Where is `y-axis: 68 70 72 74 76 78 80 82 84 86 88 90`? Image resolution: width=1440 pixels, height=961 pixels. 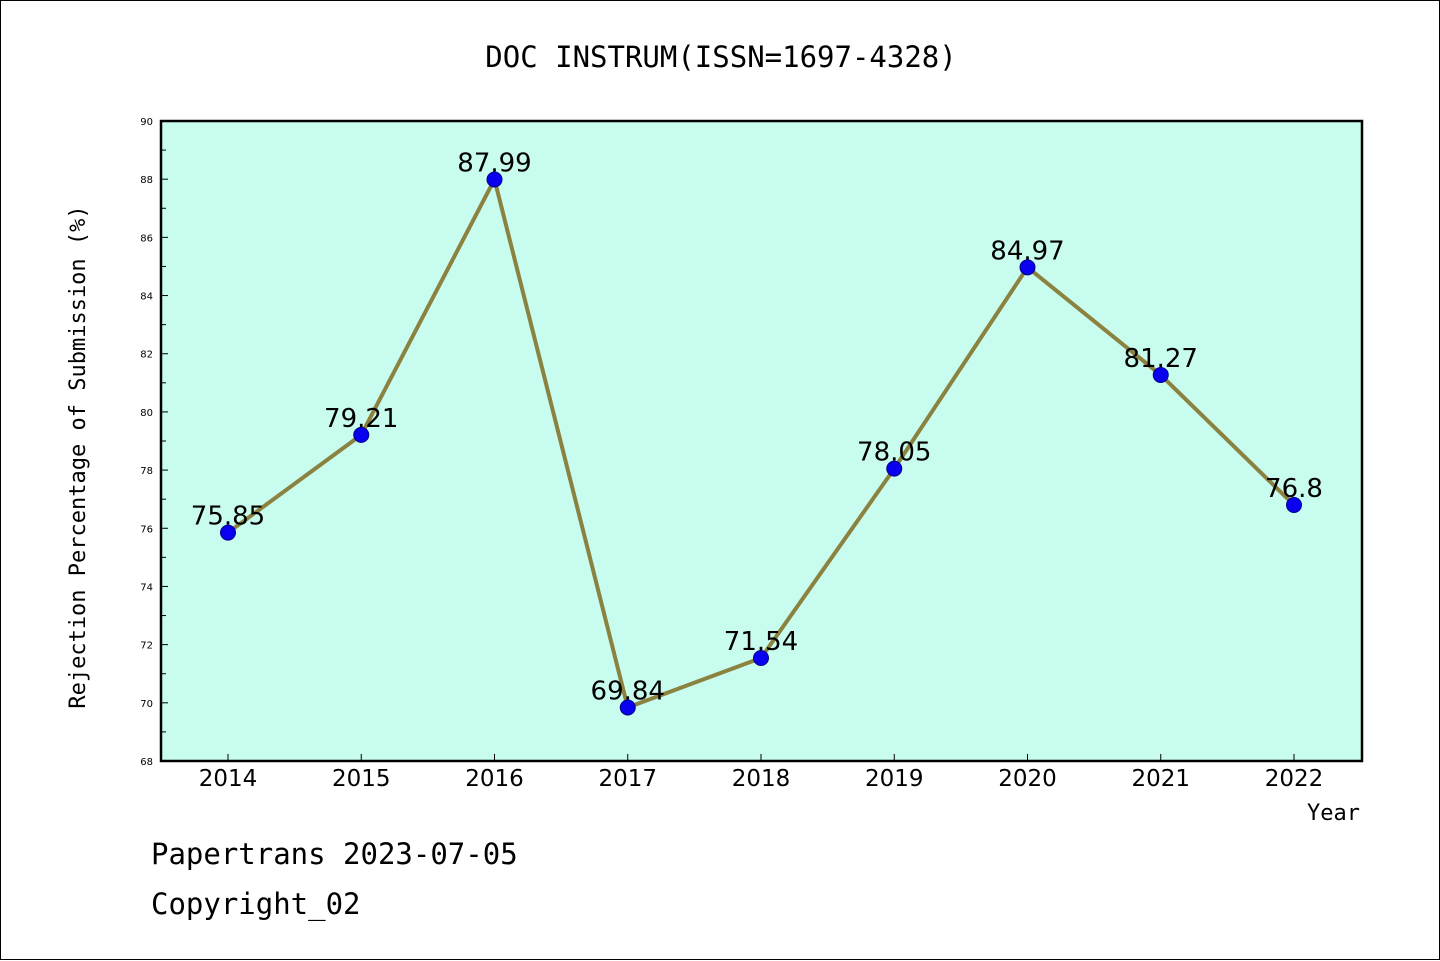 y-axis: 68 70 72 74 76 78 80 82 84 86 88 90 is located at coordinates (154, 442).